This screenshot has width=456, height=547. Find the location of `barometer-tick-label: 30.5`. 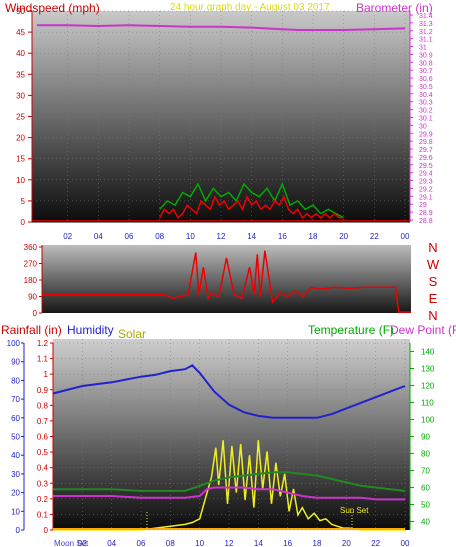

barometer-tick-label: 30.5 is located at coordinates (426, 87).